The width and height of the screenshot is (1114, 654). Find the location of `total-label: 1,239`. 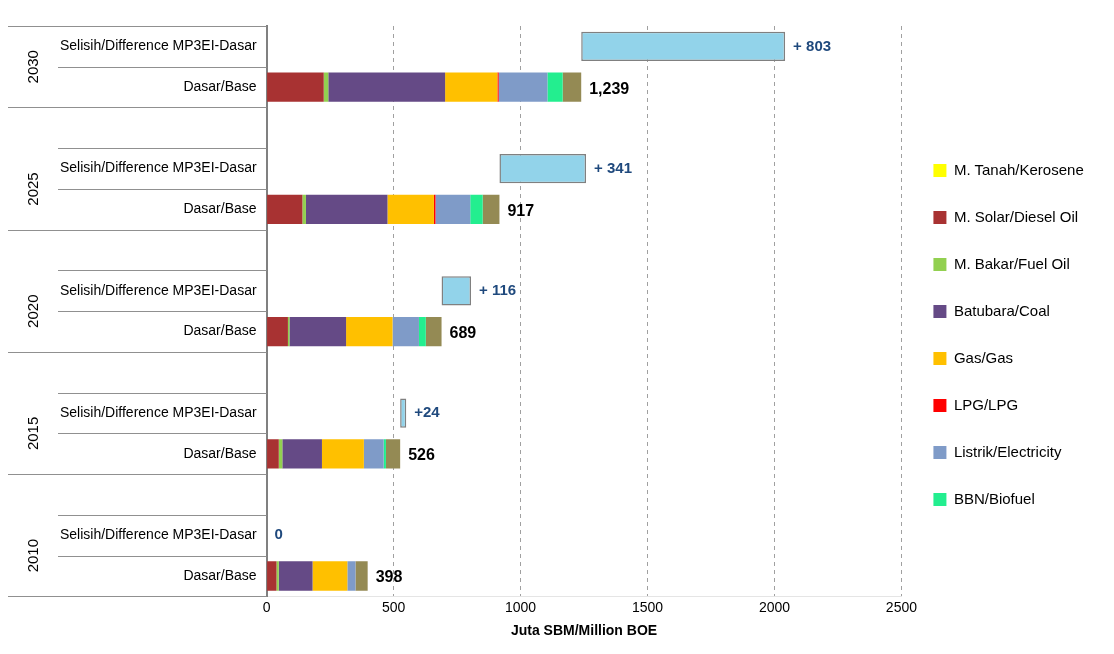

total-label: 1,239 is located at coordinates (609, 88).